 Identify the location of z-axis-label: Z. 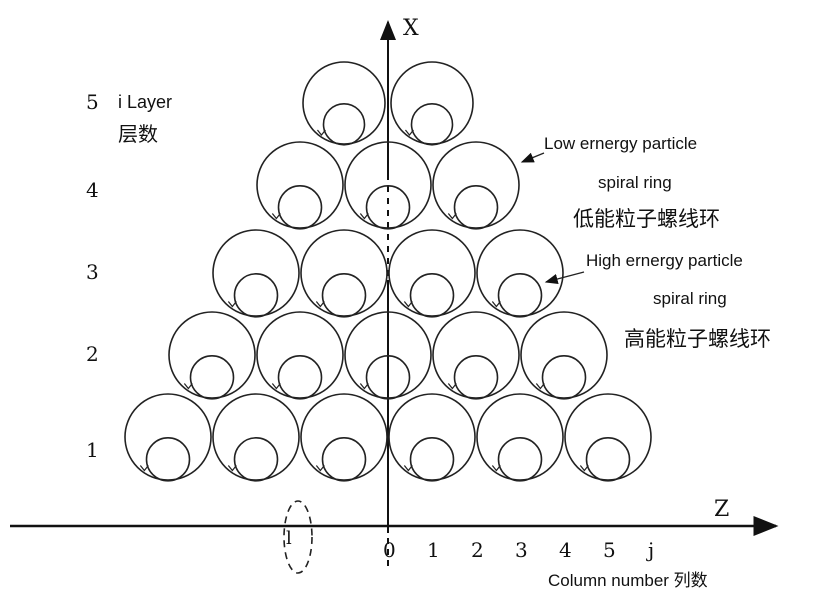
(722, 509).